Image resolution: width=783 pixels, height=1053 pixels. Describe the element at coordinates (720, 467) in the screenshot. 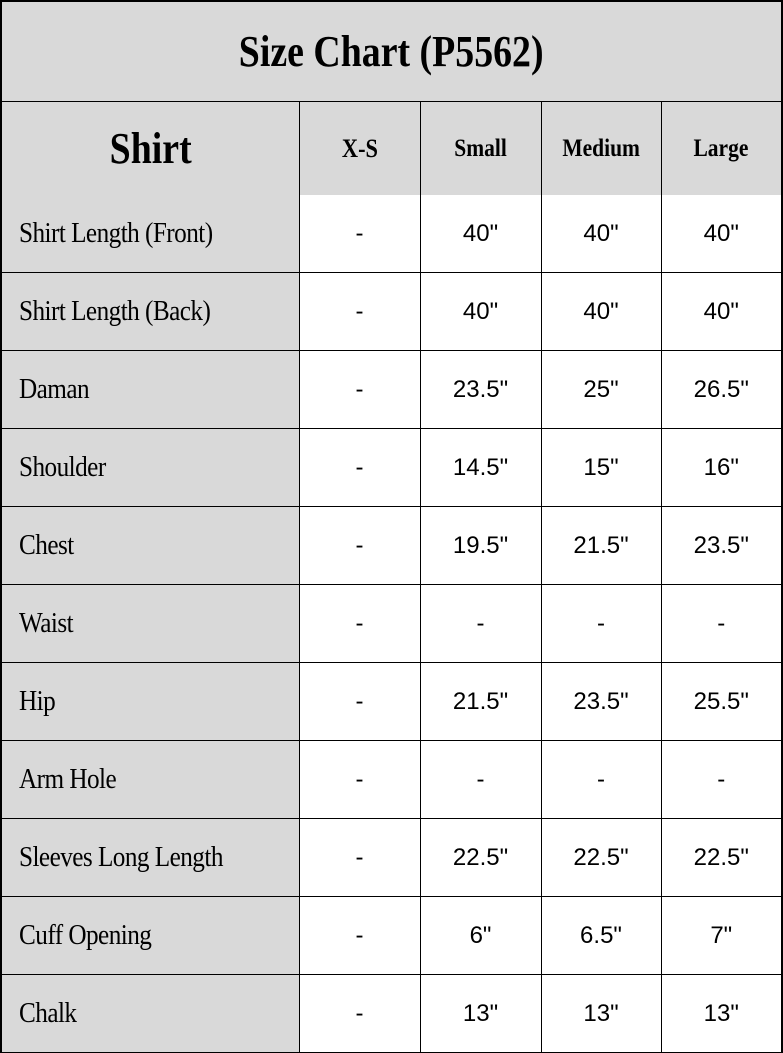

I see `row-value: 16"` at that location.